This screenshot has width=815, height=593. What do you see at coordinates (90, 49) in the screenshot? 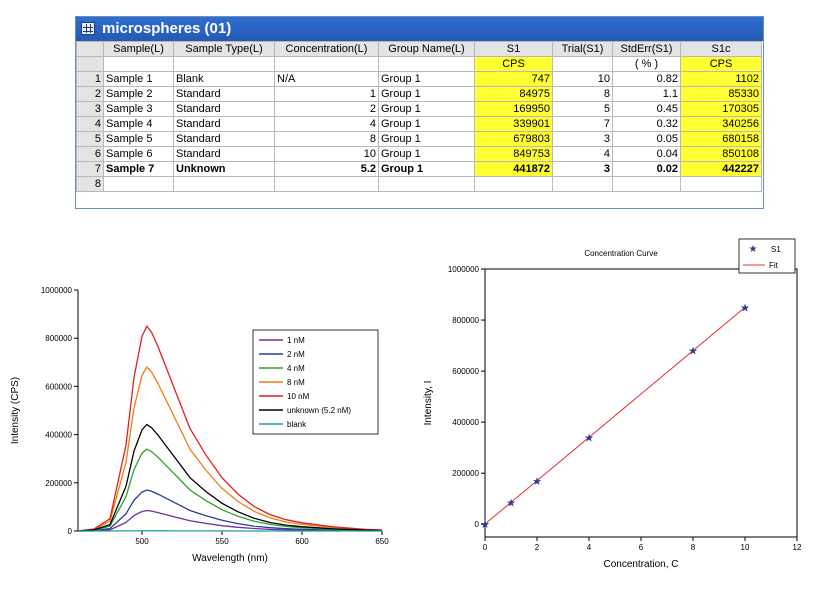
I see `select-all-corner` at bounding box center [90, 49].